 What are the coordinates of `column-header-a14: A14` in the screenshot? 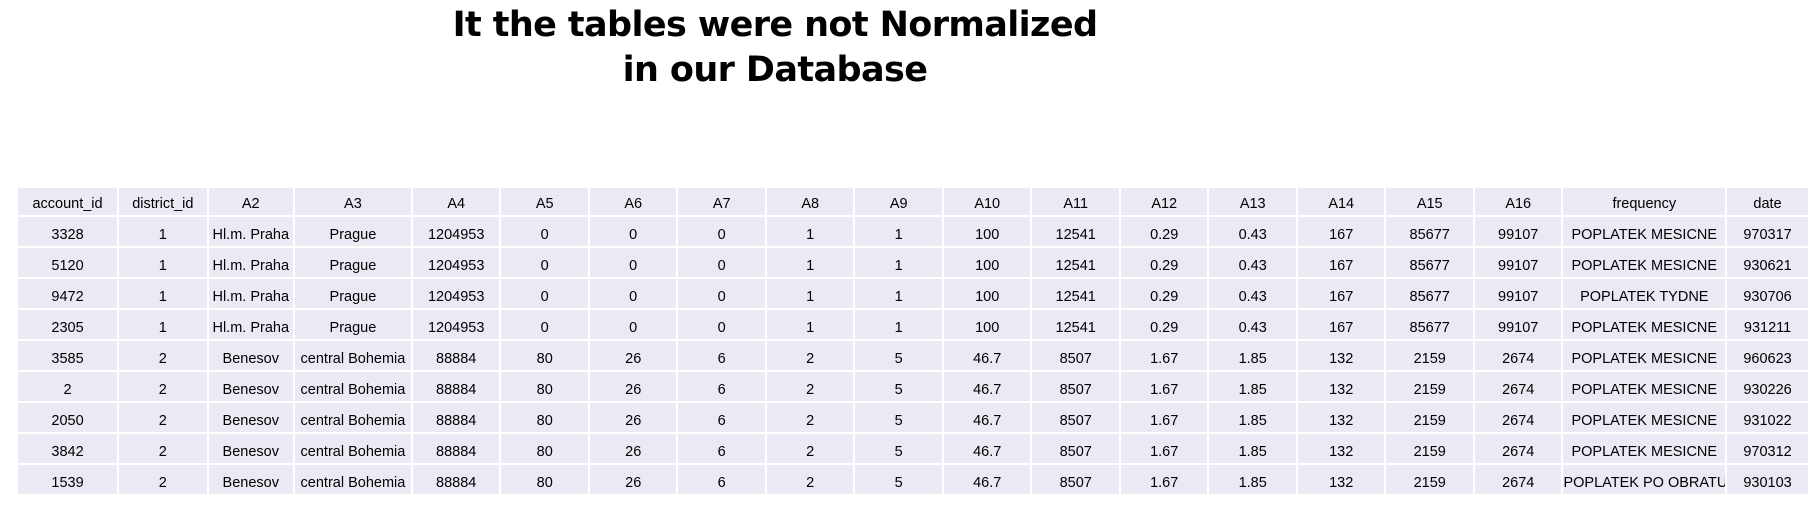 It's located at (1341, 201).